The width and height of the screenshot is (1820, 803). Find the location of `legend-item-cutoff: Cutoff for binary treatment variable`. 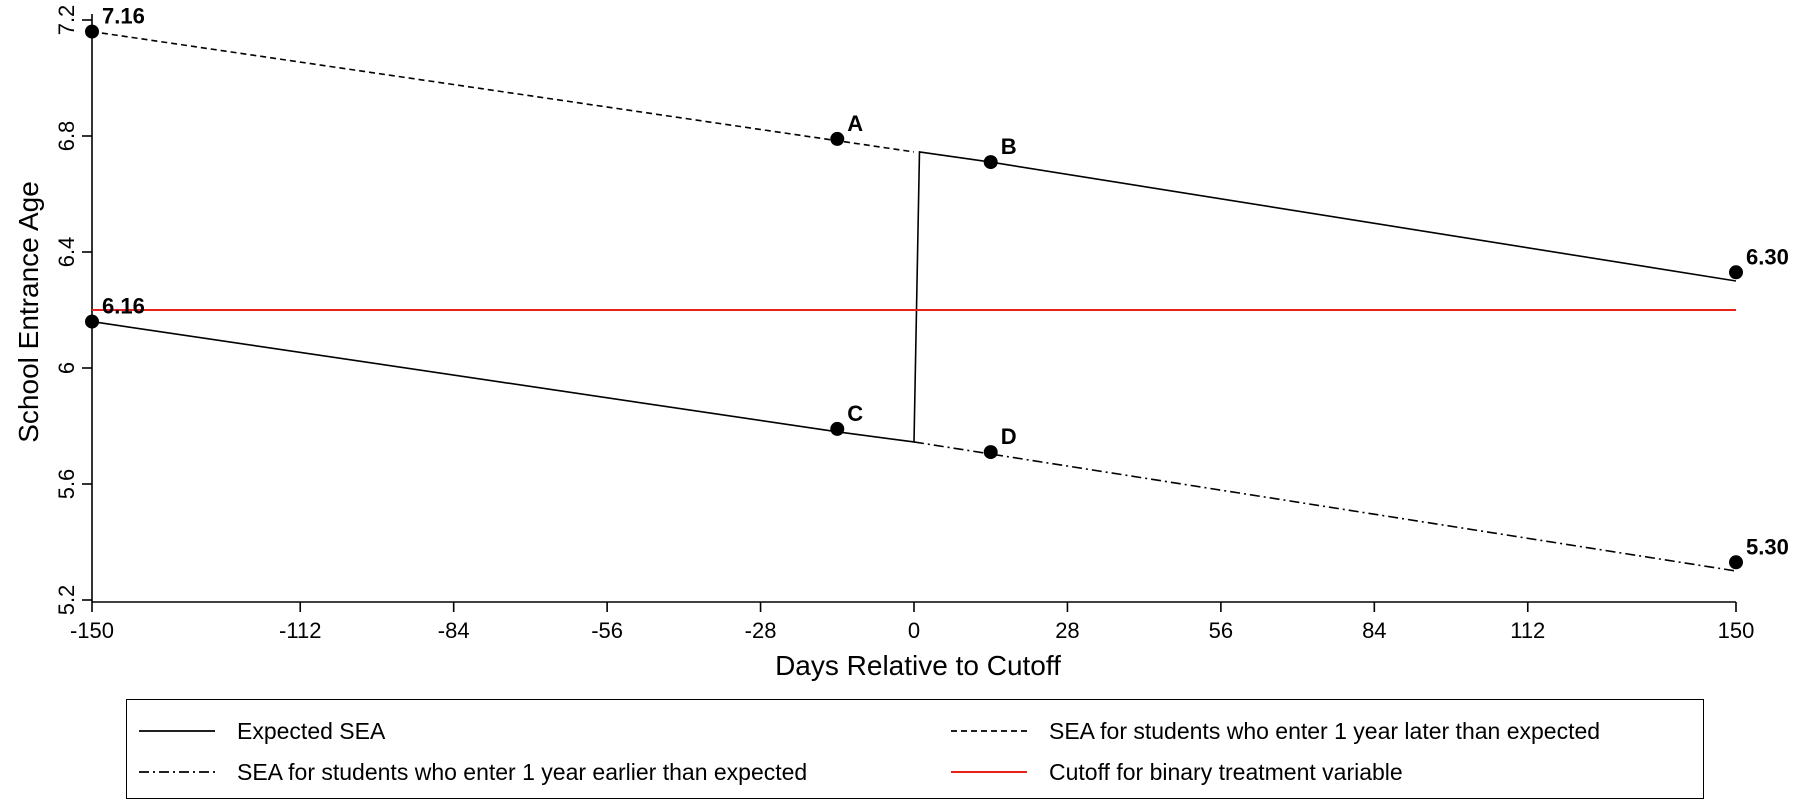

legend-item-cutoff: Cutoff for binary treatment variable is located at coordinates (1177, 772).